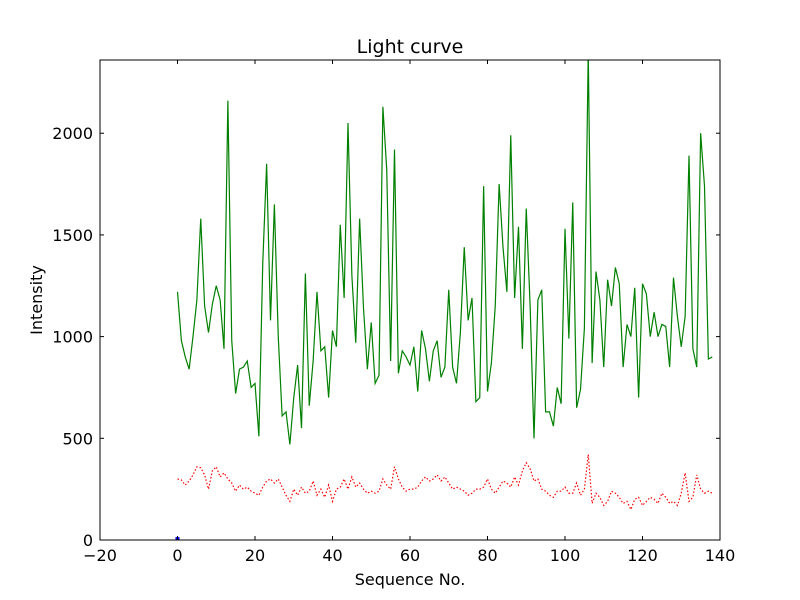  Describe the element at coordinates (255, 555) in the screenshot. I see `x-tick-label: 20` at that location.